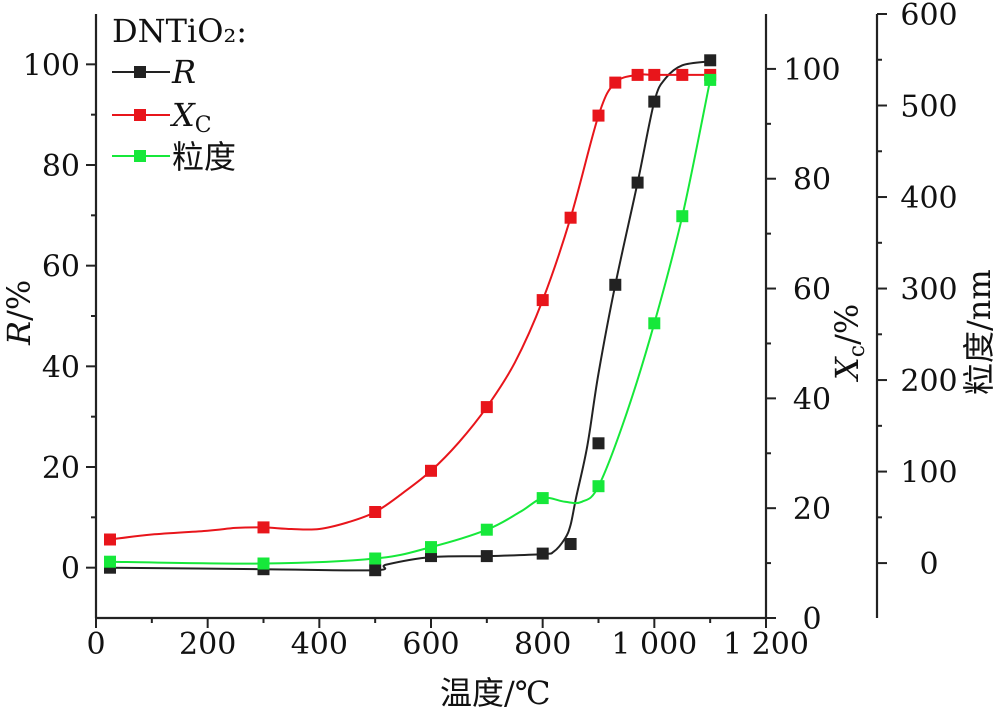  What do you see at coordinates (542, 644) in the screenshot?
I see `x-tick-label: 800` at bounding box center [542, 644].